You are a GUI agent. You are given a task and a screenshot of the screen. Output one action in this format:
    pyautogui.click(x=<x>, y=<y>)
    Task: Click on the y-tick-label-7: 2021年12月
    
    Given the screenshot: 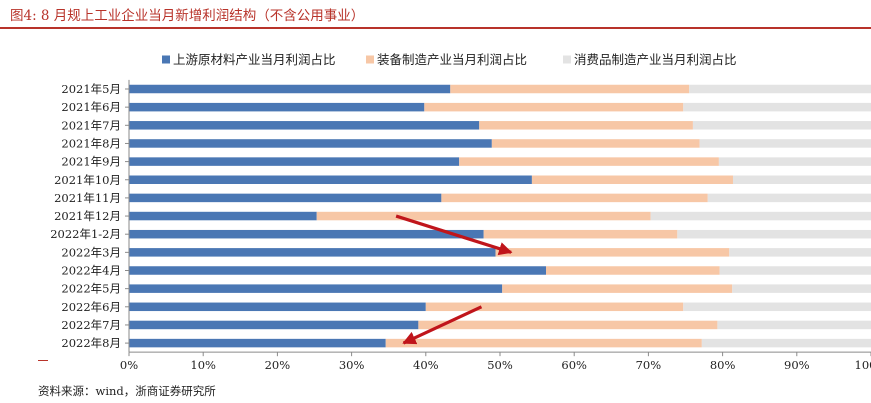 What is the action you would take?
    pyautogui.click(x=87, y=216)
    